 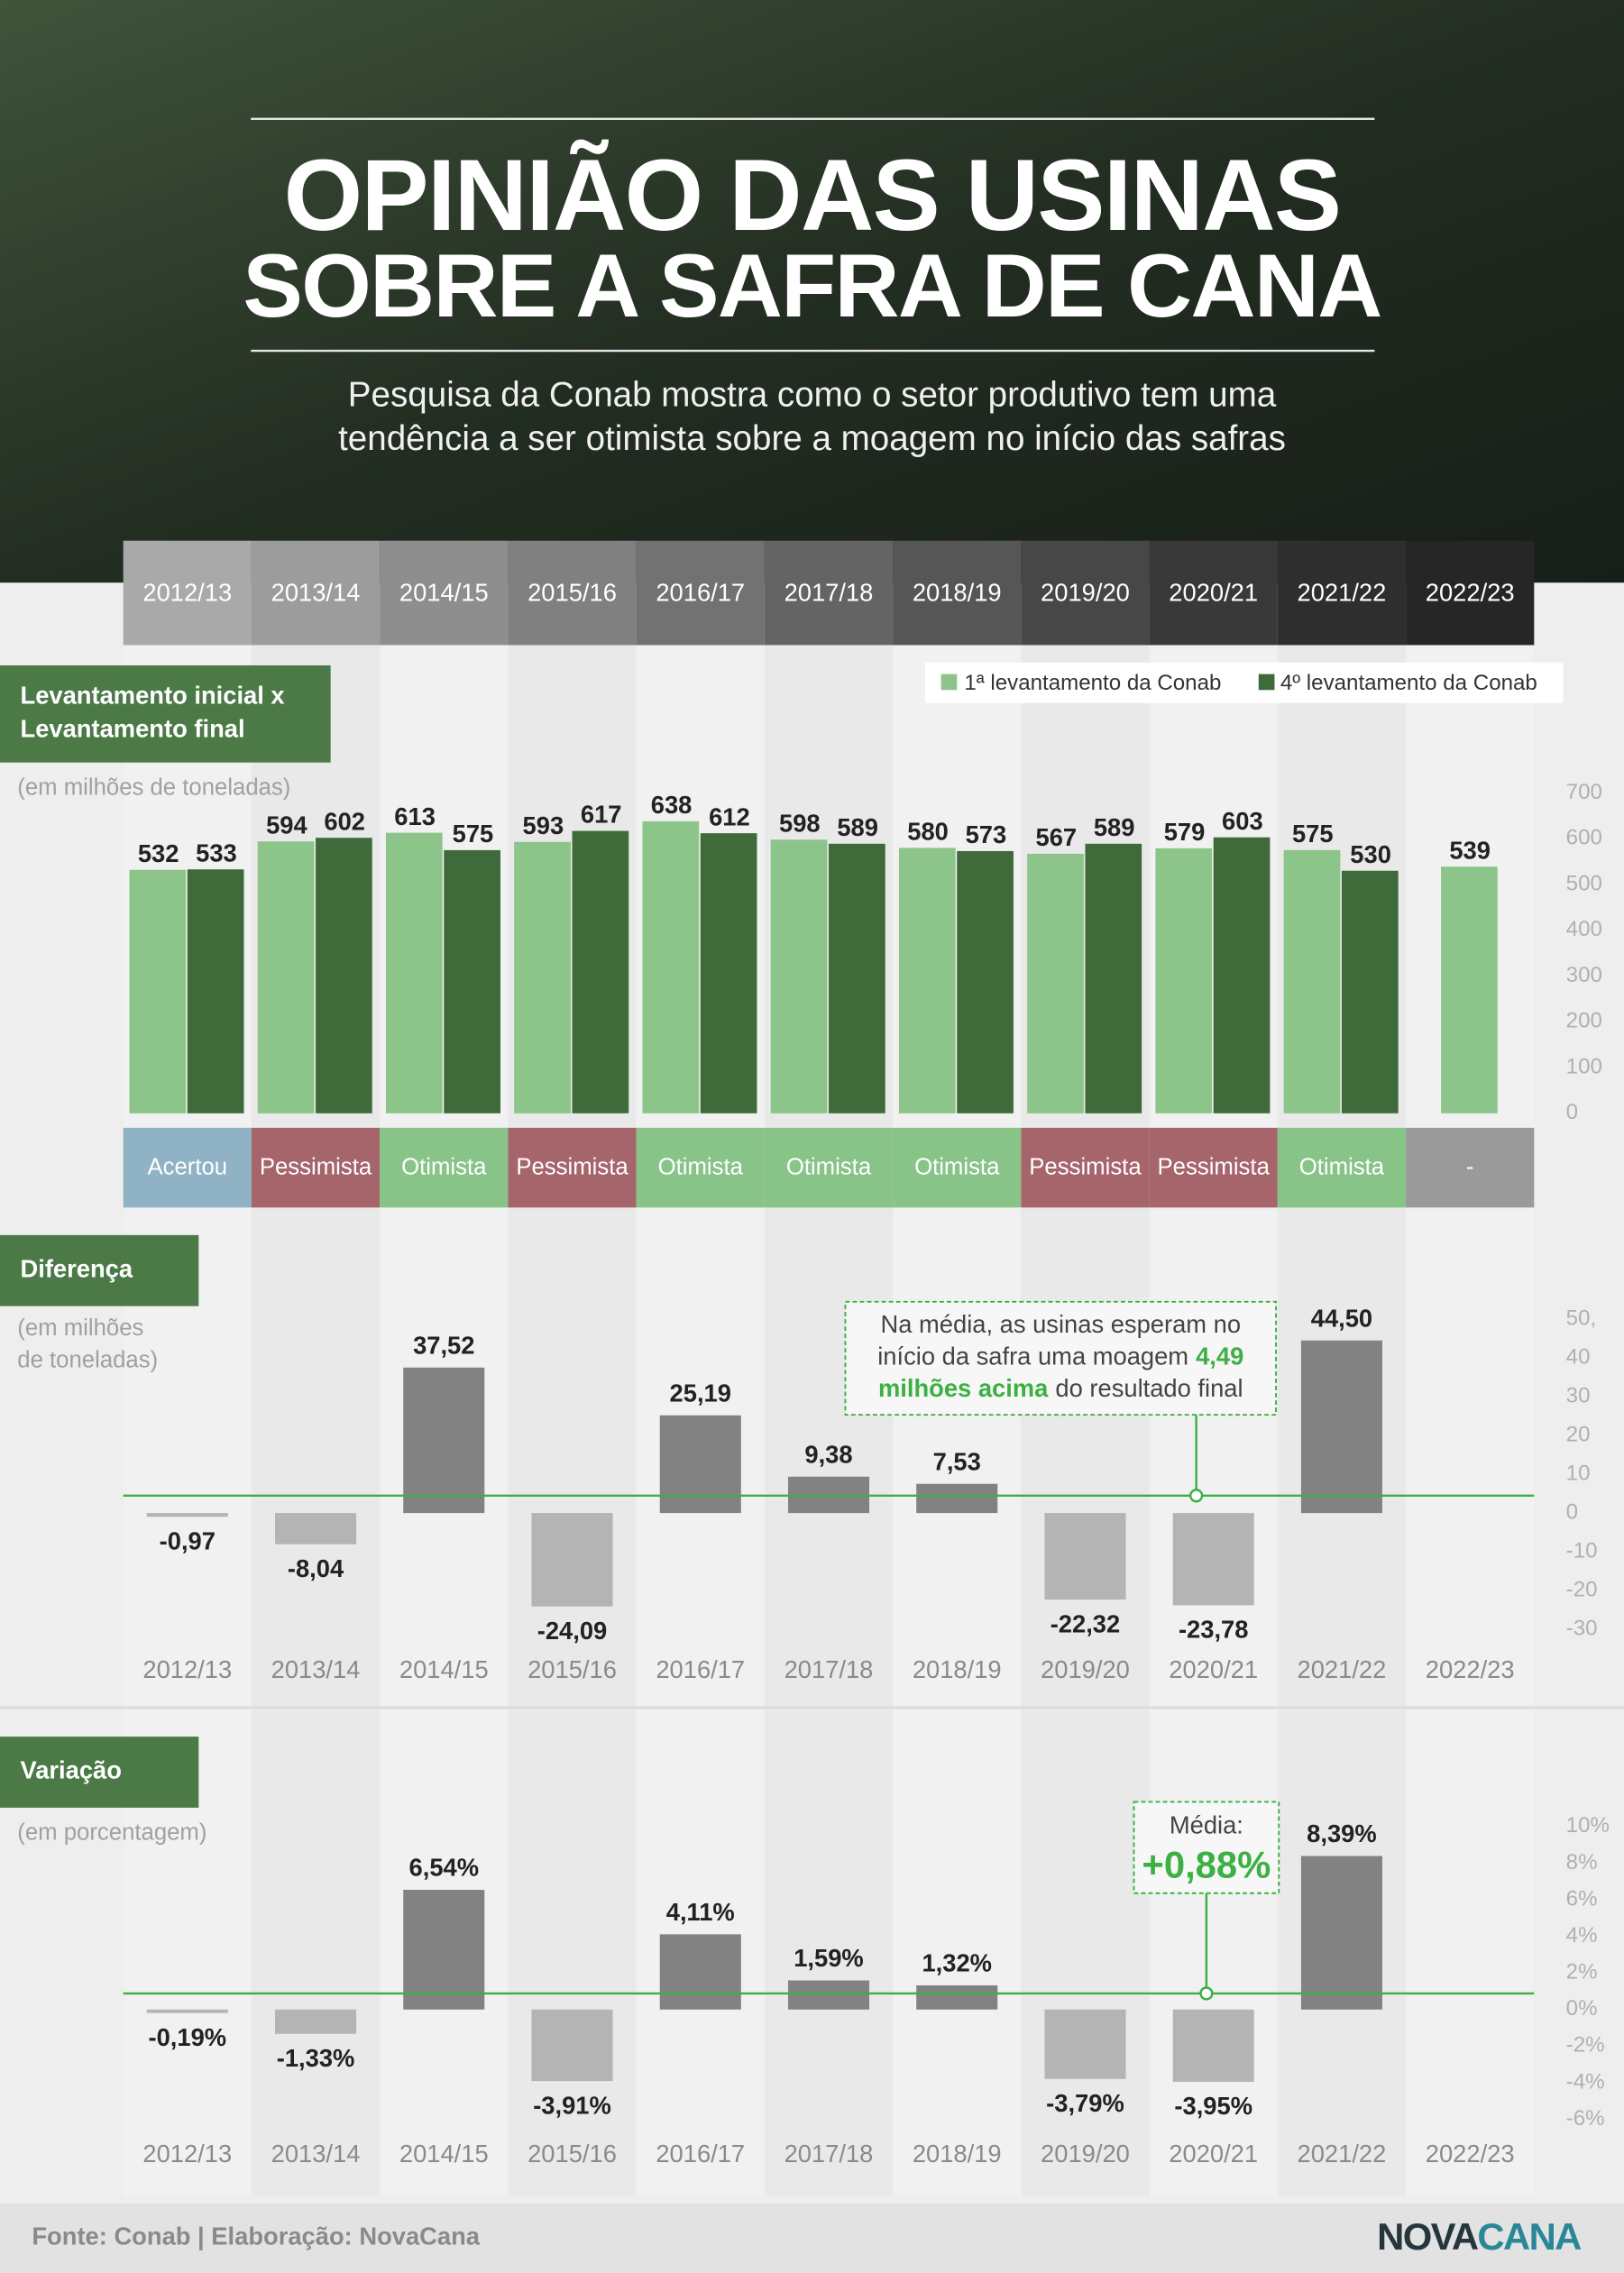 What do you see at coordinates (1185, 832) in the screenshot?
I see `value-label: 579` at bounding box center [1185, 832].